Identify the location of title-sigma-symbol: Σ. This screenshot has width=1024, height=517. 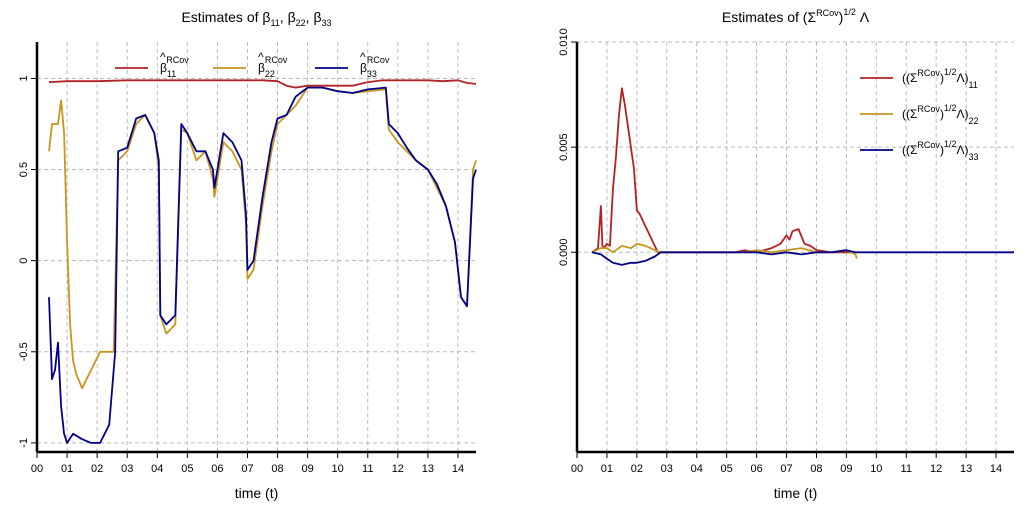
(811, 17).